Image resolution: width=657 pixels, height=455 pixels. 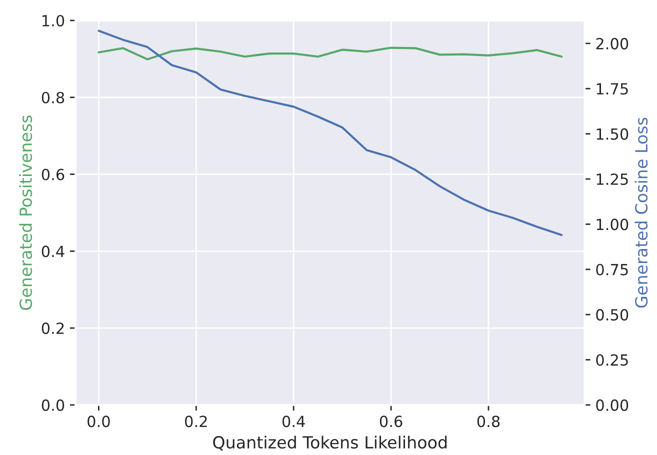 I want to click on y2-tick-label: 0.25, so click(x=612, y=360).